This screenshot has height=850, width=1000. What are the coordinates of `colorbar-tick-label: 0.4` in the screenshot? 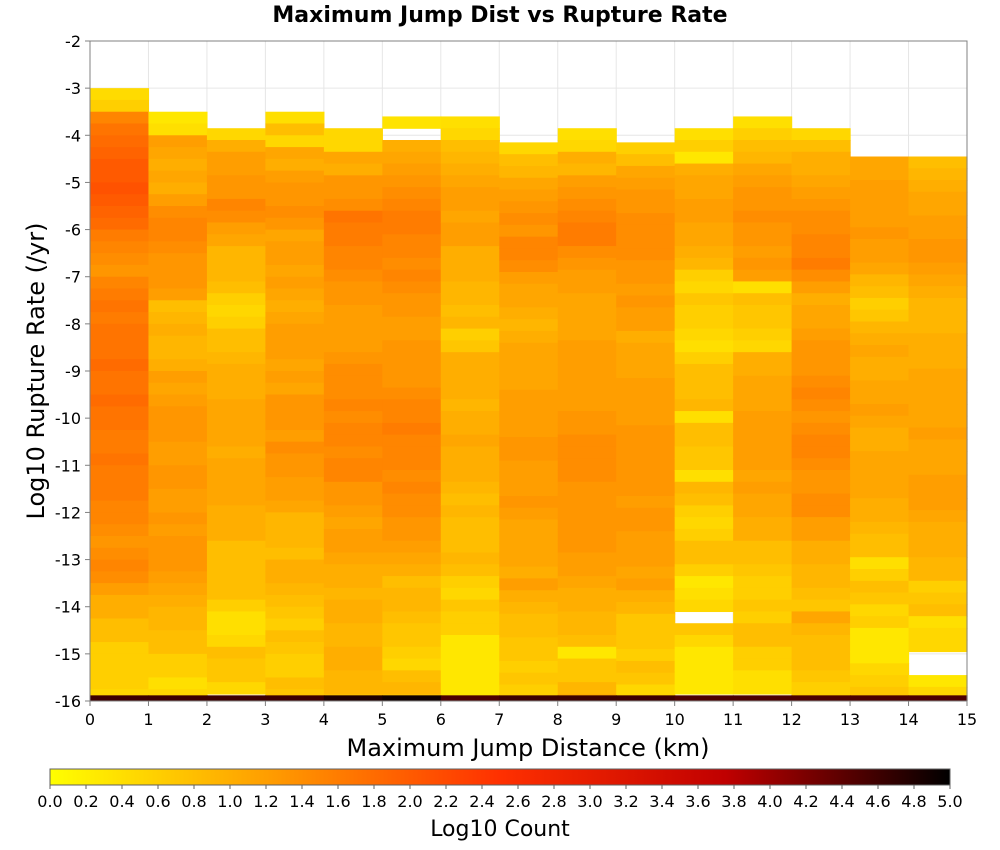 It's located at (121, 801).